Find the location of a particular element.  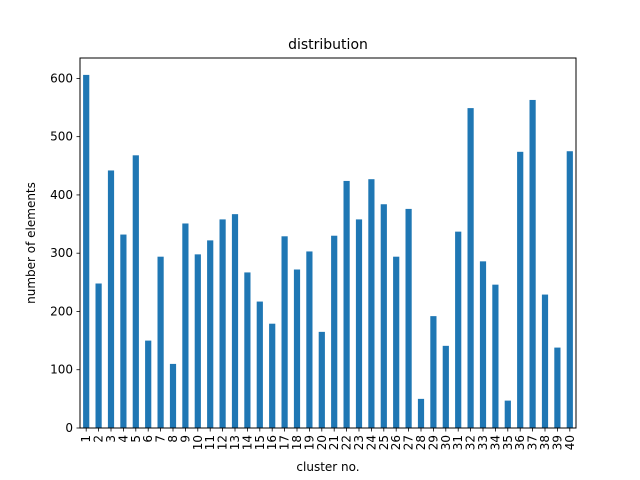

x-tick-label: 25 is located at coordinates (384, 442).